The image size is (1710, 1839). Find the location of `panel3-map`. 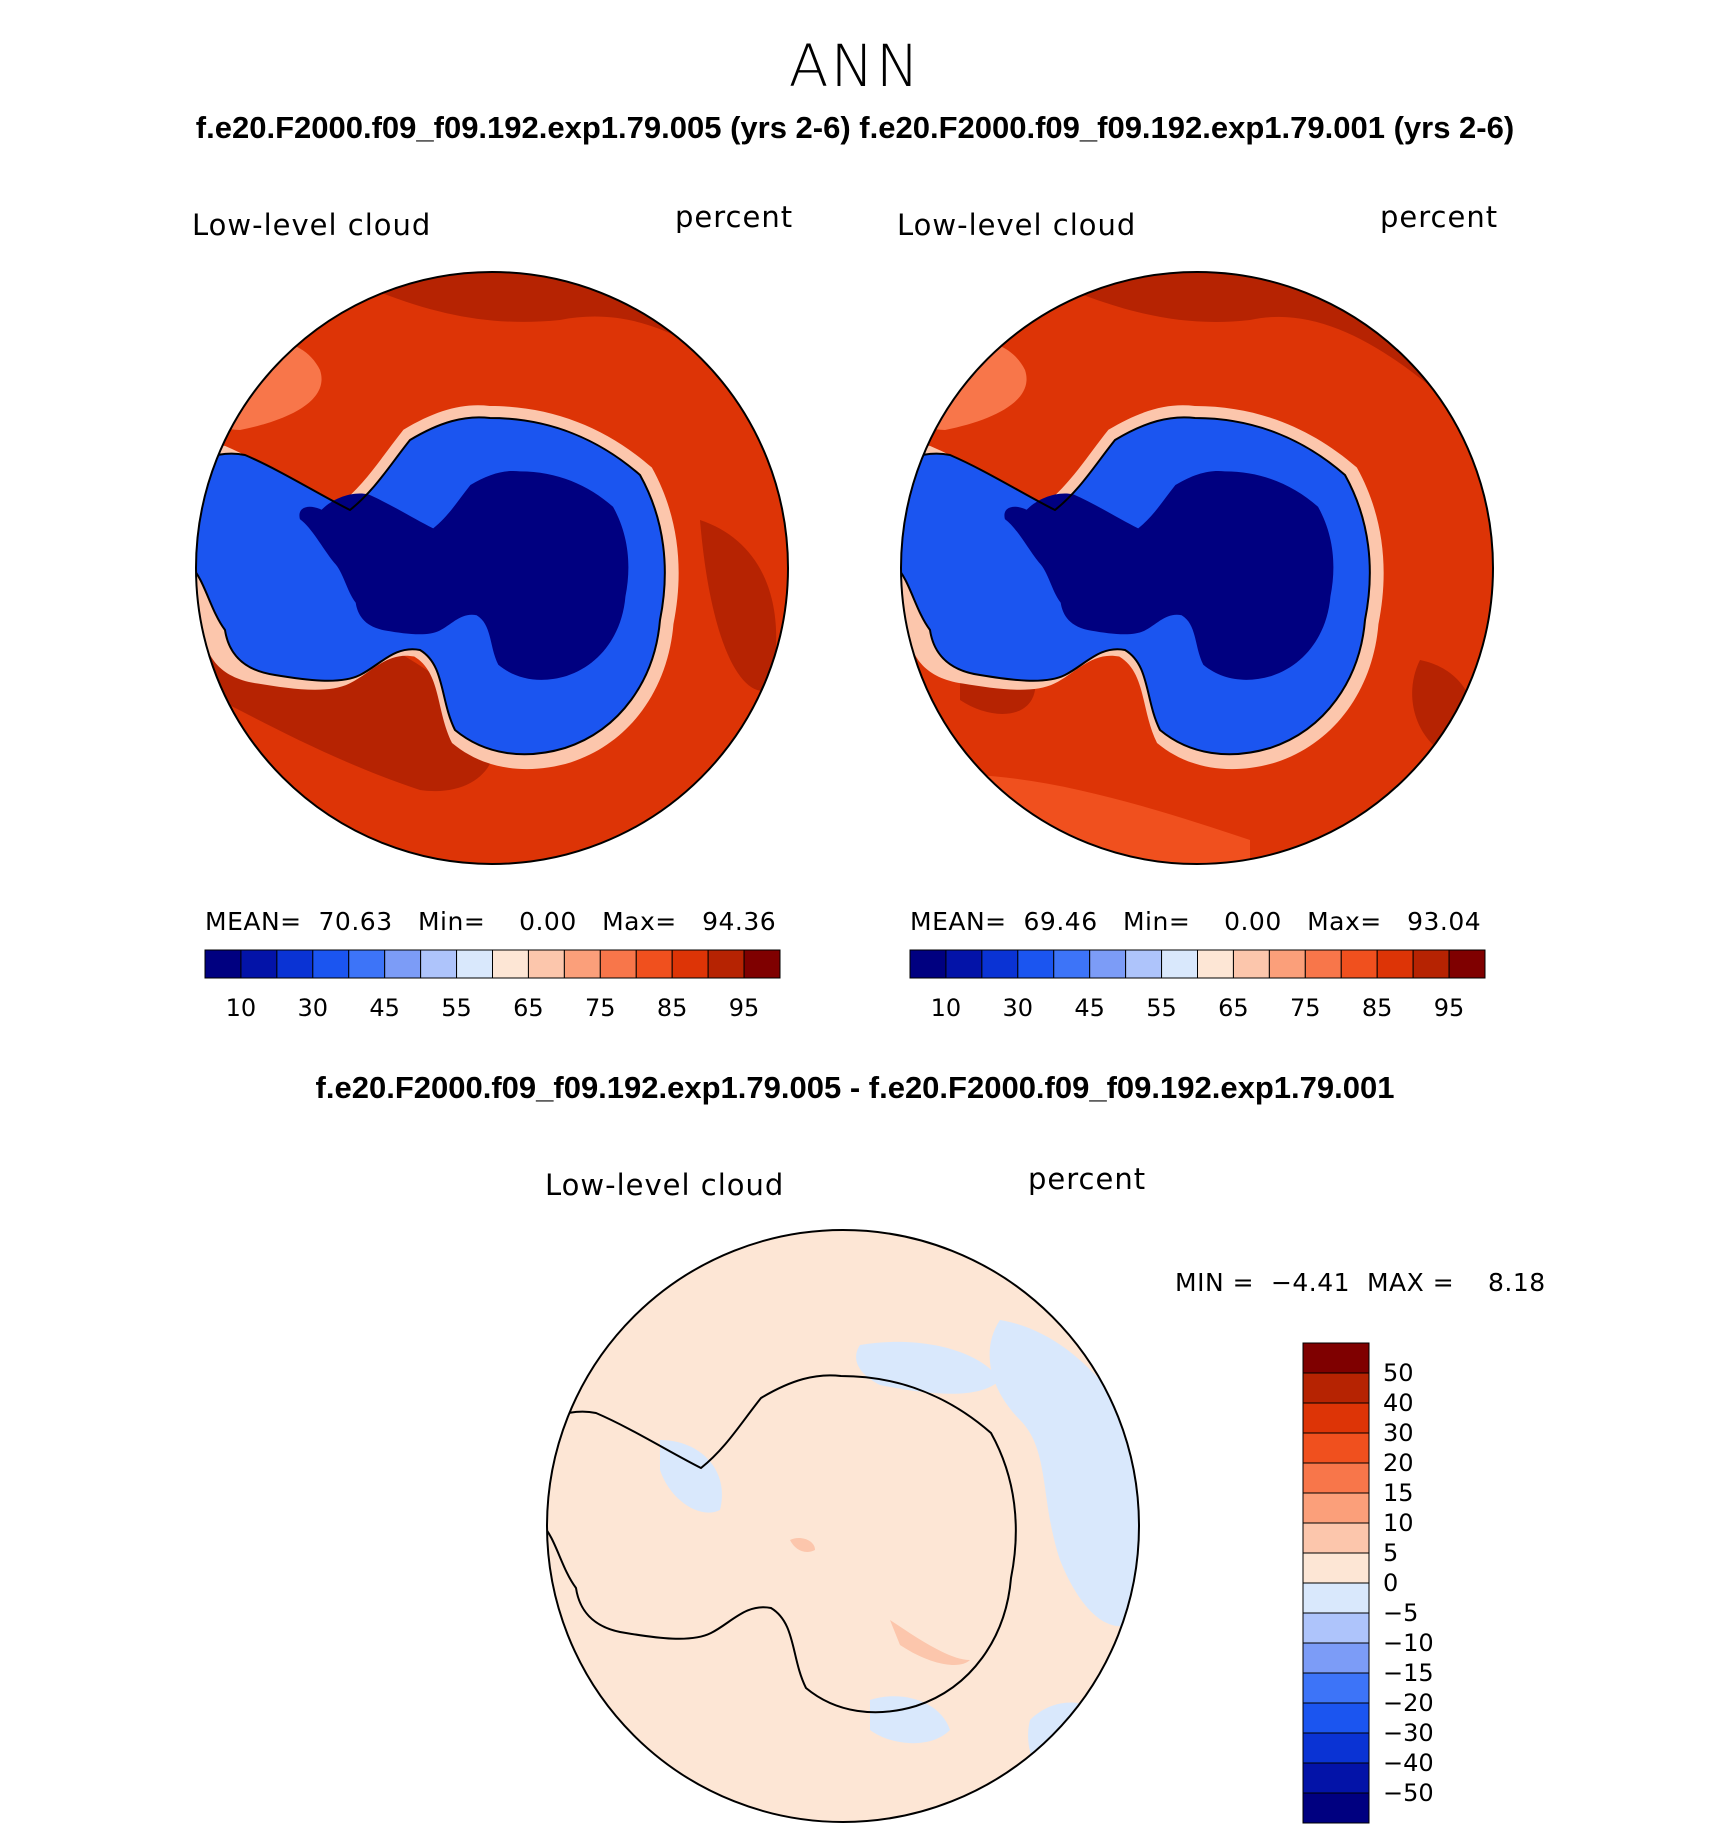

panel3-map is located at coordinates (843, 1526).